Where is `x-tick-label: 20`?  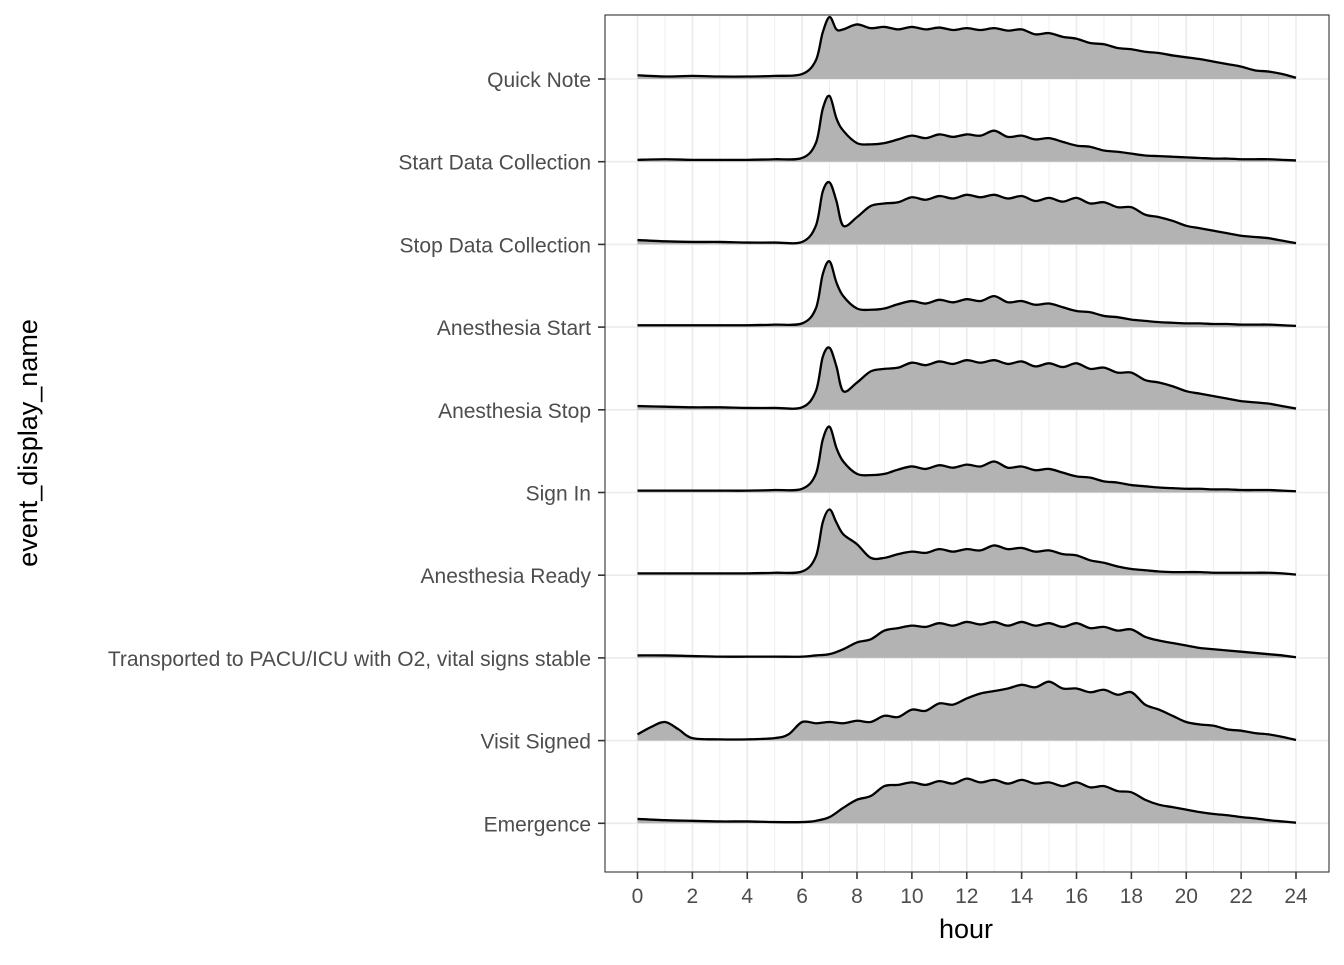
x-tick-label: 20 is located at coordinates (1186, 896).